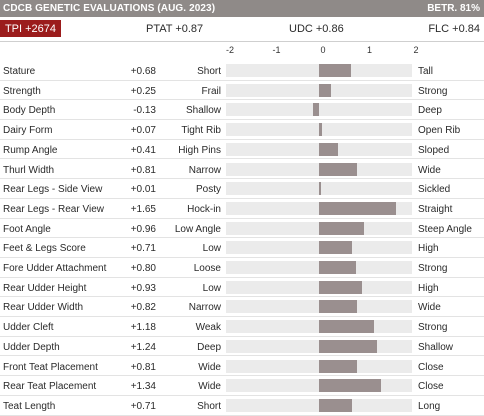 This screenshot has width=484, height=416. Describe the element at coordinates (143, 367) in the screenshot. I see `trait-value: +0.81` at that location.